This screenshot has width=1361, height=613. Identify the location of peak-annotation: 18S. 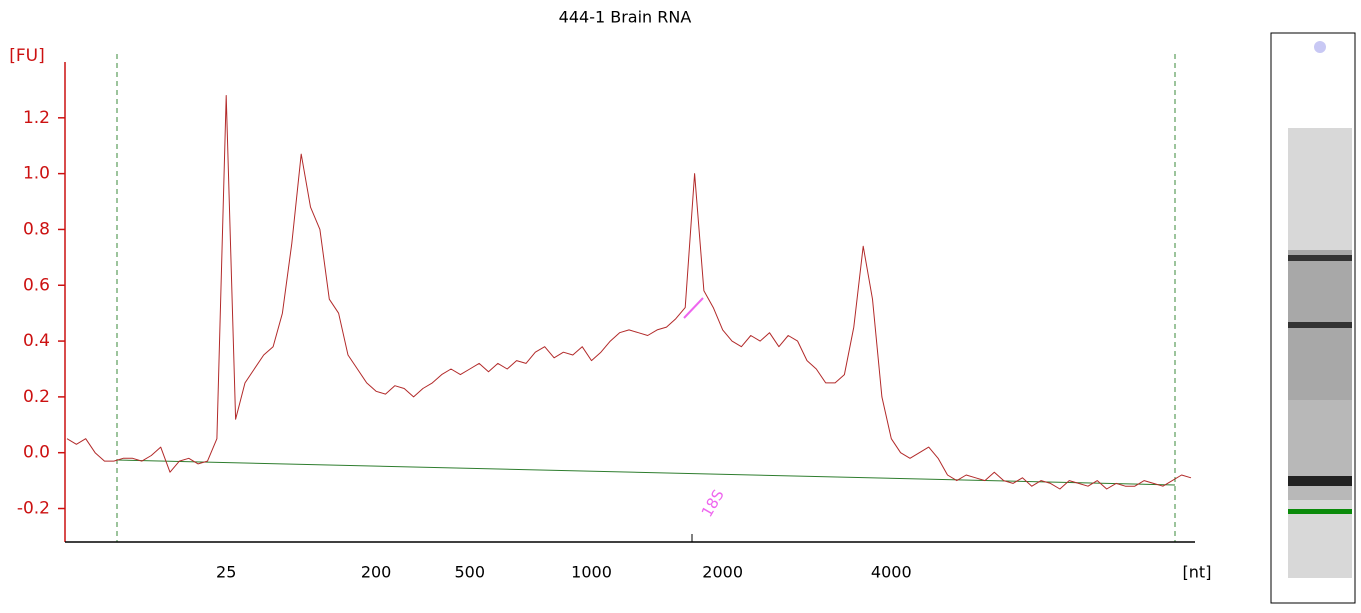
(713, 503).